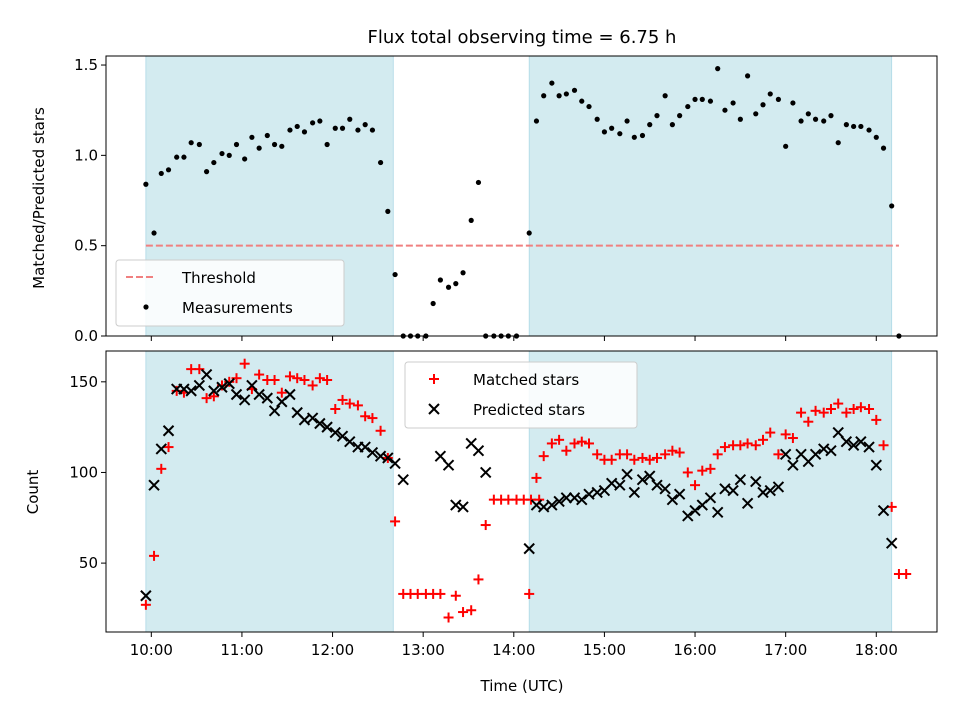 The height and width of the screenshot is (724, 960). Describe the element at coordinates (513, 338) in the screenshot. I see `top-x-ticks` at that location.